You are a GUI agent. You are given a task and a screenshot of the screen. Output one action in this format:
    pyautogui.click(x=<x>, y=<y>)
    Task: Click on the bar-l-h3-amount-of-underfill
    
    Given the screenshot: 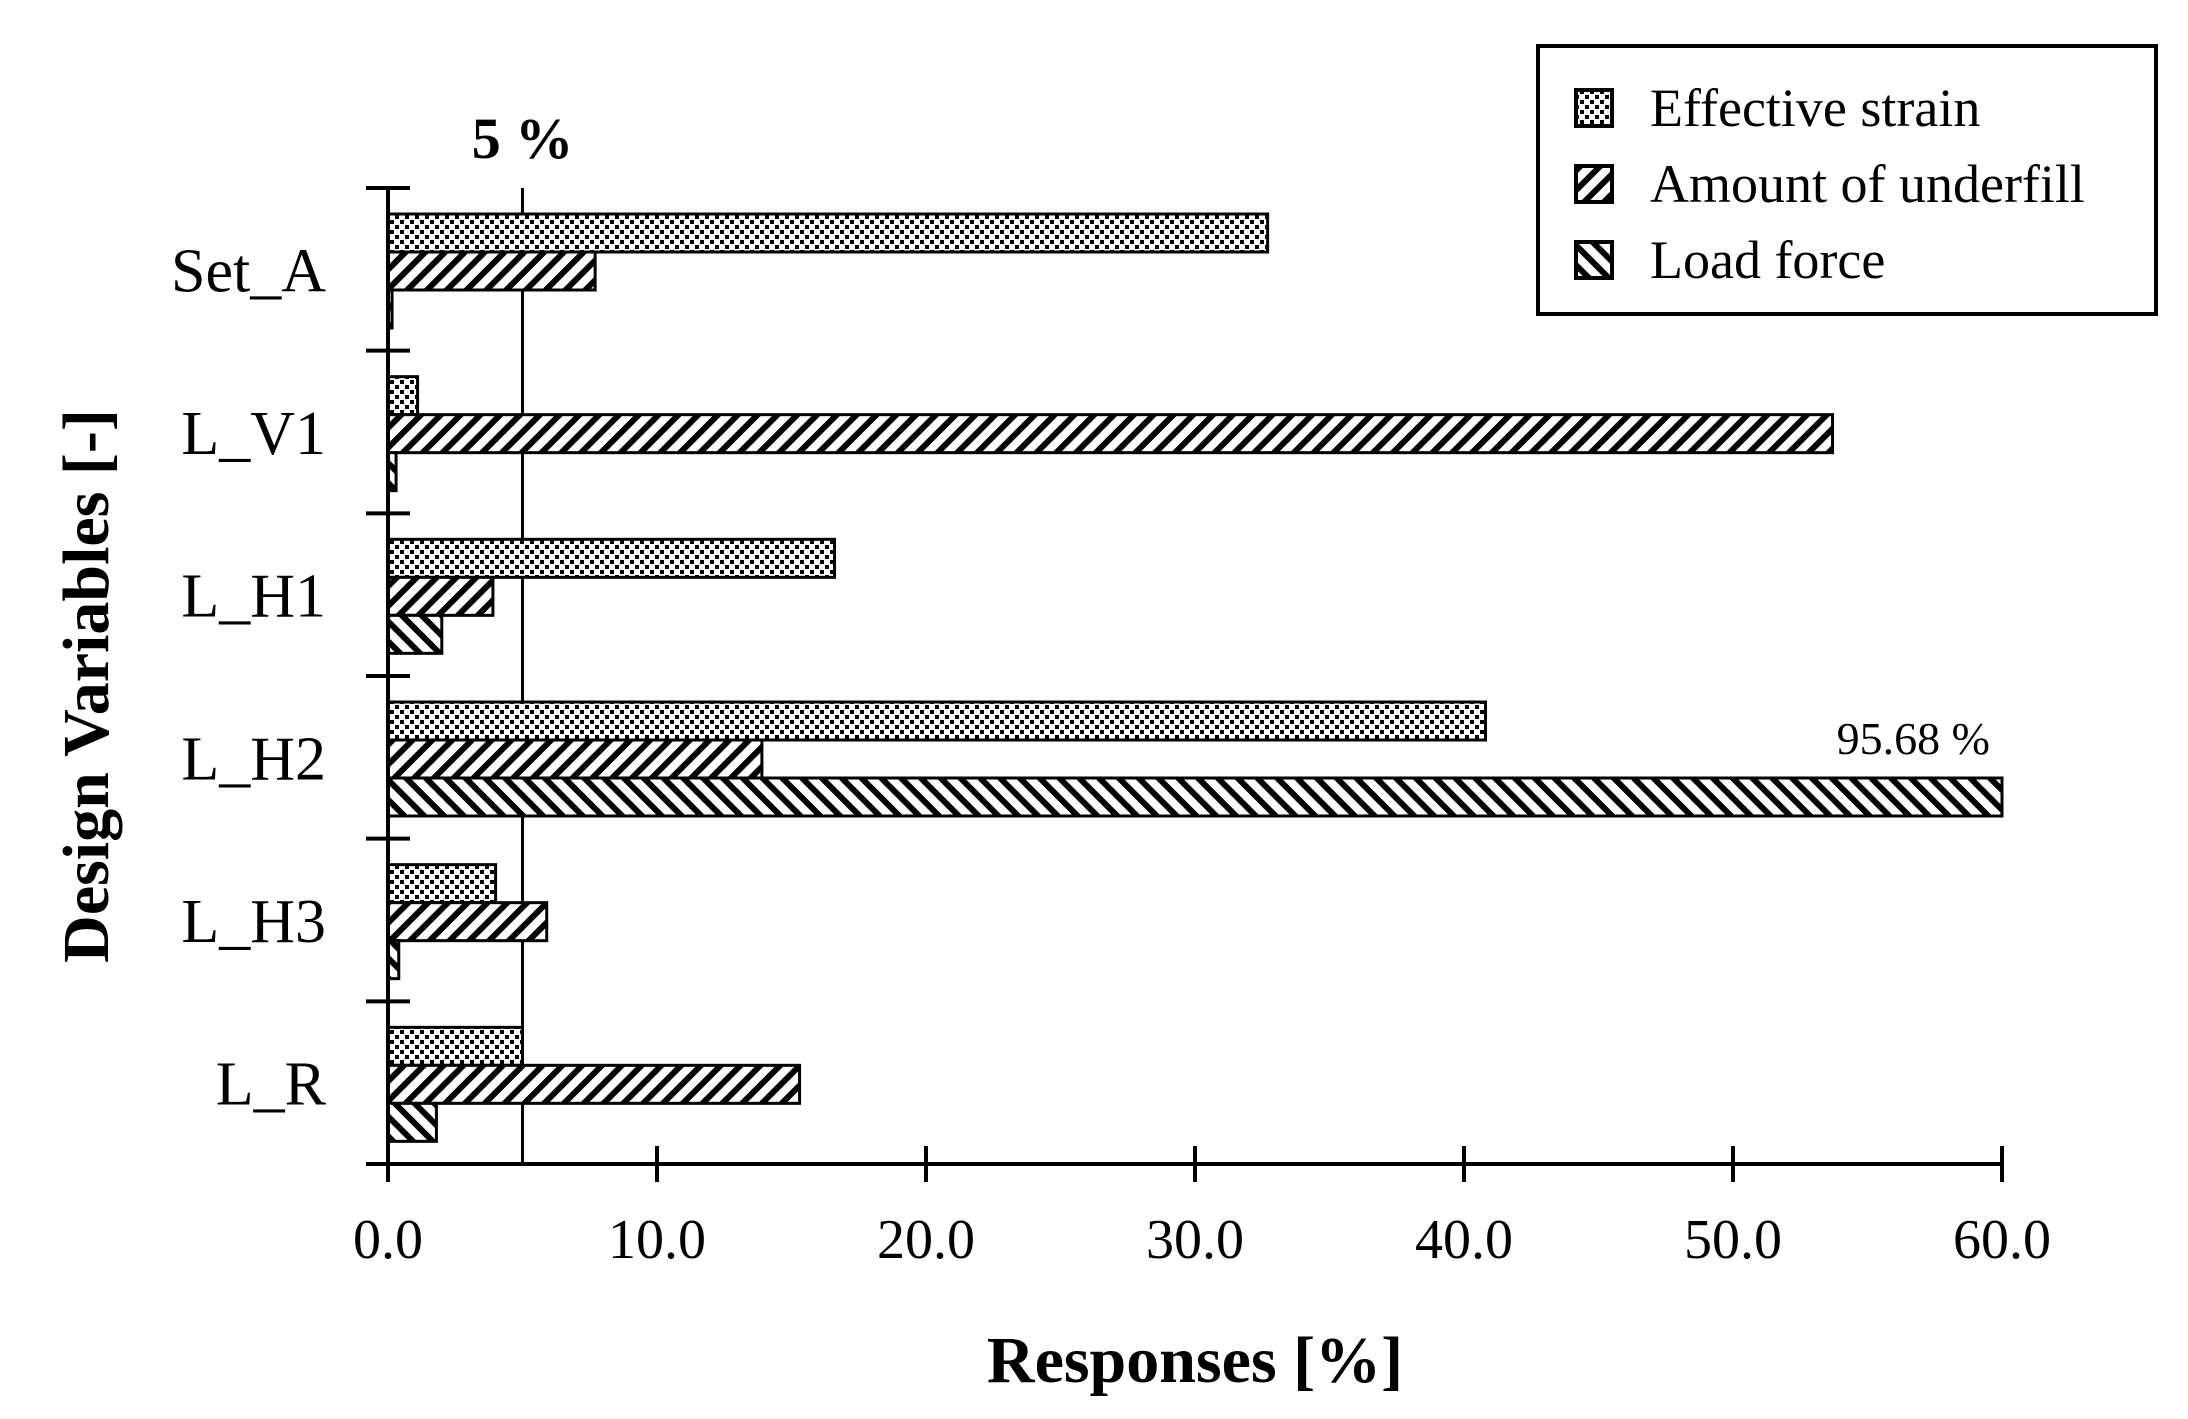 What is the action you would take?
    pyautogui.click(x=467, y=922)
    